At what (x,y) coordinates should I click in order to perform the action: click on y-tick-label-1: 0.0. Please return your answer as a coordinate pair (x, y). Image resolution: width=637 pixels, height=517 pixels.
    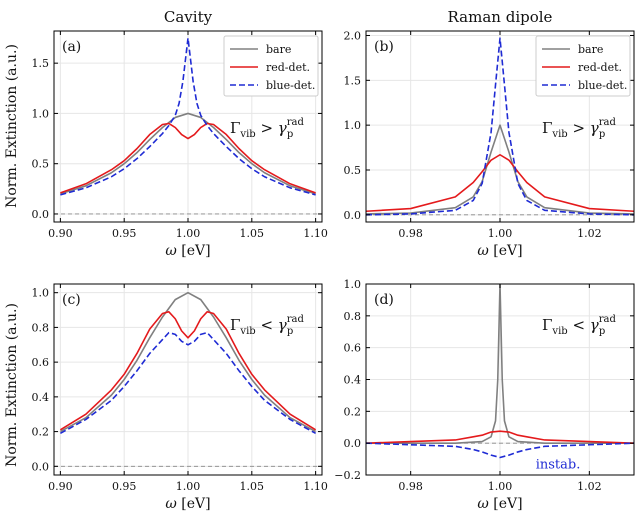
    Looking at the image, I should click on (353, 443).